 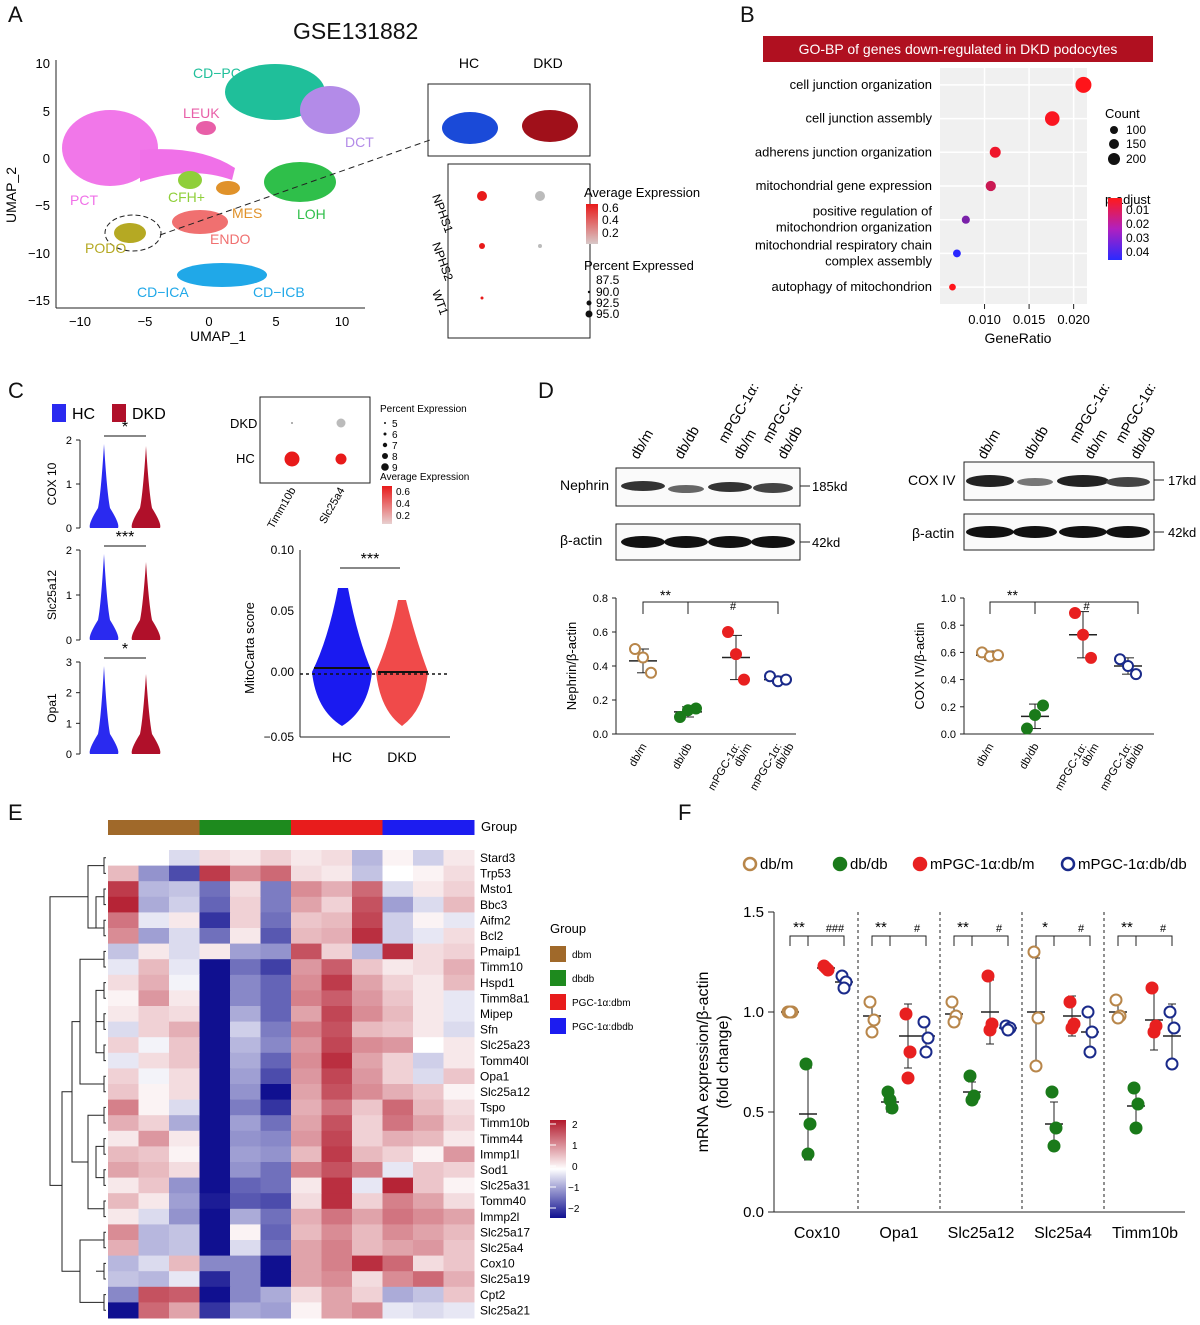 What do you see at coordinates (733, 607) in the screenshot?
I see `d-sig-secondary: #` at bounding box center [733, 607].